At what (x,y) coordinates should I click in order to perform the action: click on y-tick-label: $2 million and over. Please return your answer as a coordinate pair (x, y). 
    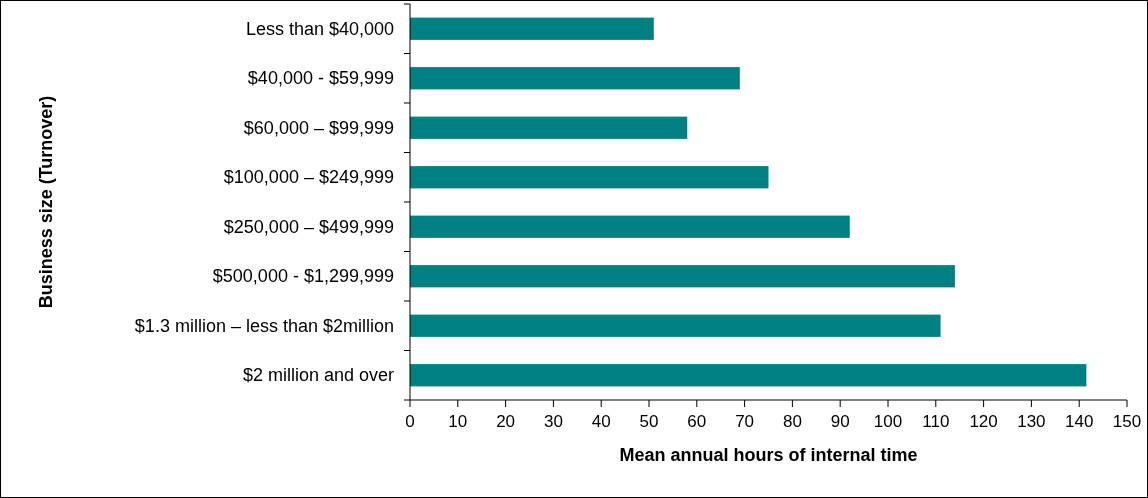
    Looking at the image, I should click on (318, 375).